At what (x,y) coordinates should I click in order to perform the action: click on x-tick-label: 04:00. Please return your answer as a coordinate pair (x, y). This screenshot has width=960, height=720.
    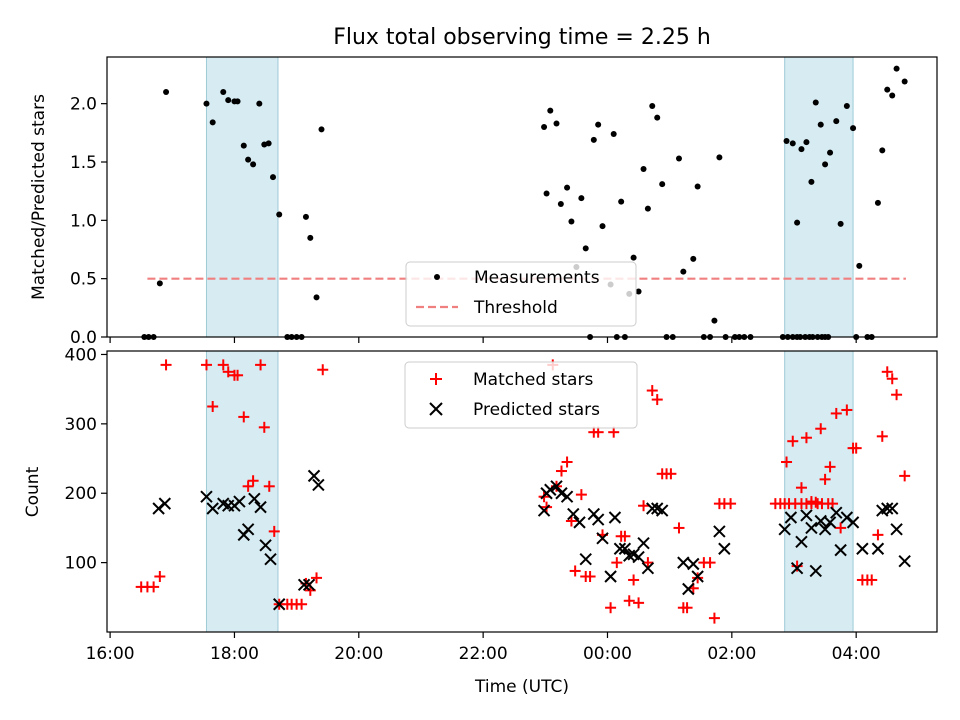
    Looking at the image, I should click on (856, 654).